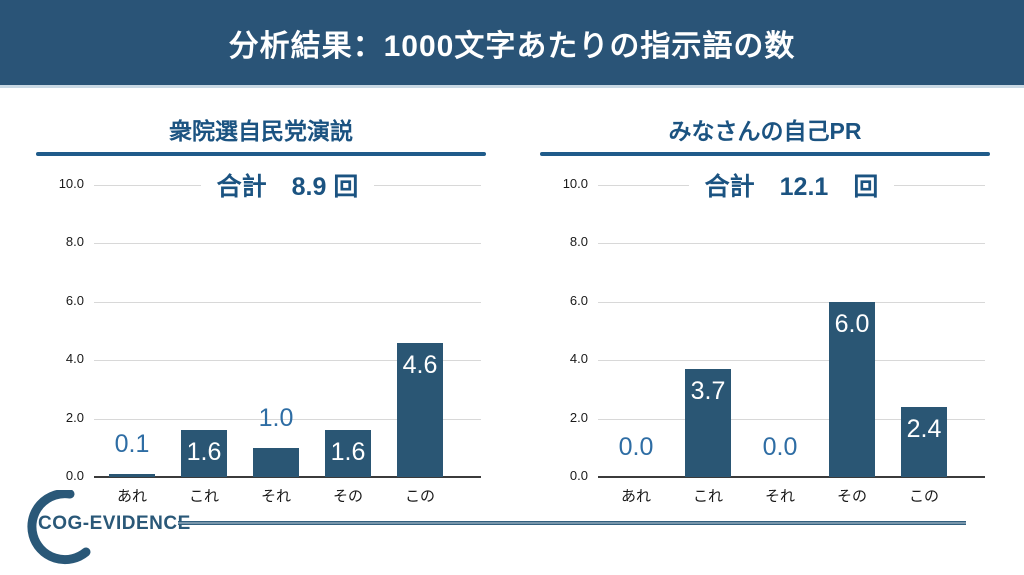  What do you see at coordinates (924, 428) in the screenshot?
I see `bar-value-label: 2.4` at bounding box center [924, 428].